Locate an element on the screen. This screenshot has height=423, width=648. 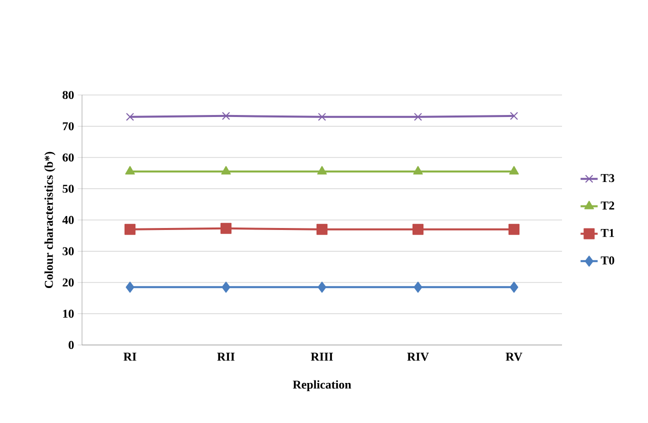
y-axis-title: Colour characteristics (b*) is located at coordinates (50, 220).